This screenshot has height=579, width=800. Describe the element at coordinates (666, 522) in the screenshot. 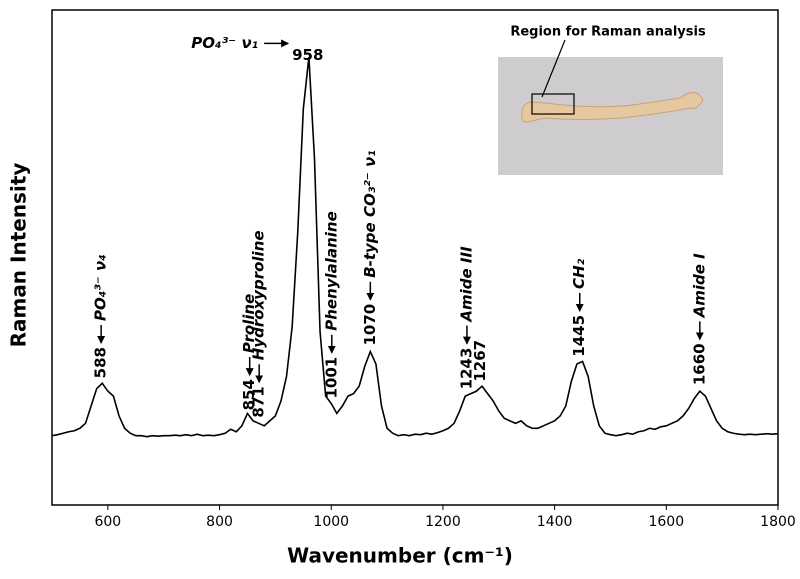

I see `x-tick-label: 1600` at that location.